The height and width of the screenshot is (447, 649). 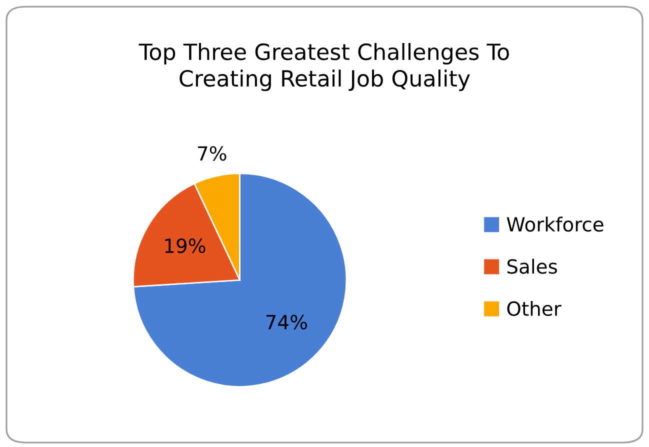 What do you see at coordinates (555, 224) in the screenshot?
I see `legend-label: Workforce` at bounding box center [555, 224].